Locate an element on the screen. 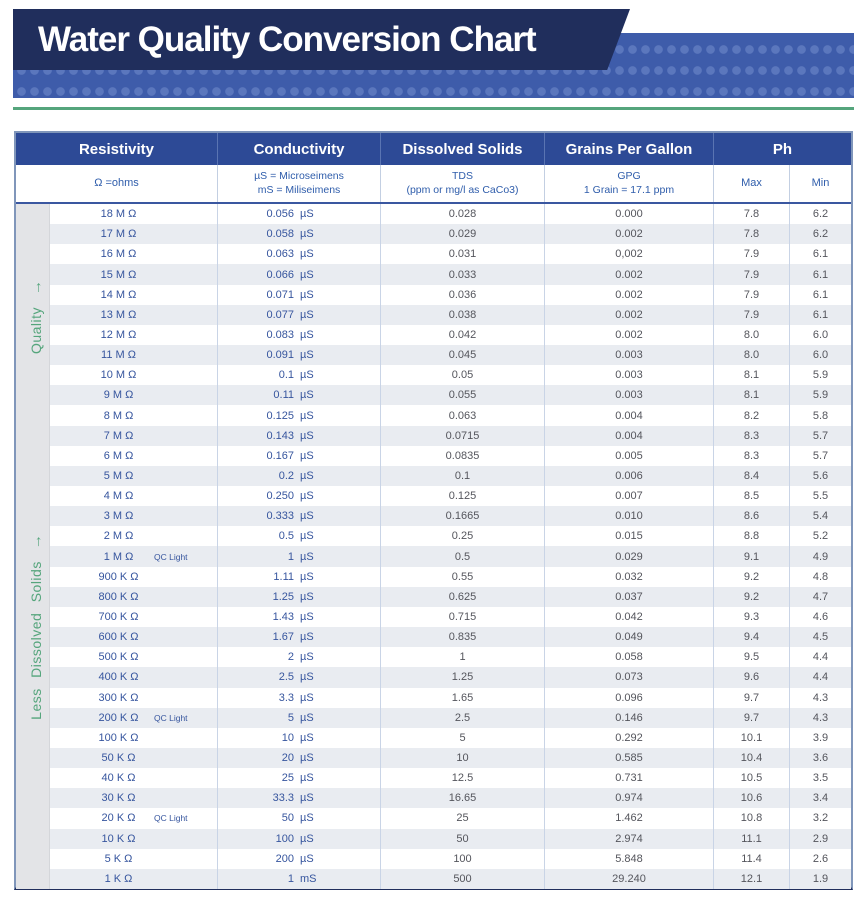  tds-value: 50 is located at coordinates (463, 838).